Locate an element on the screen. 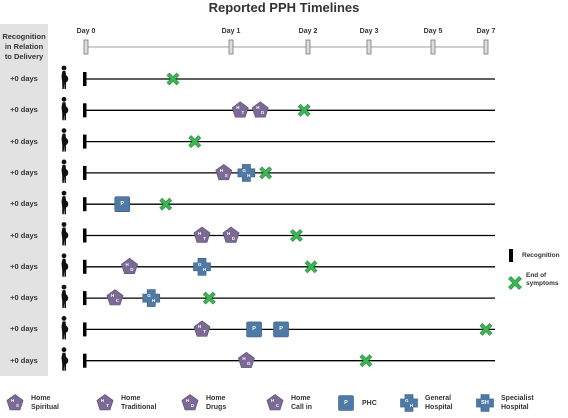 The image size is (568, 418). legend-hc-icon-letter-1: H is located at coordinates (273, 400).